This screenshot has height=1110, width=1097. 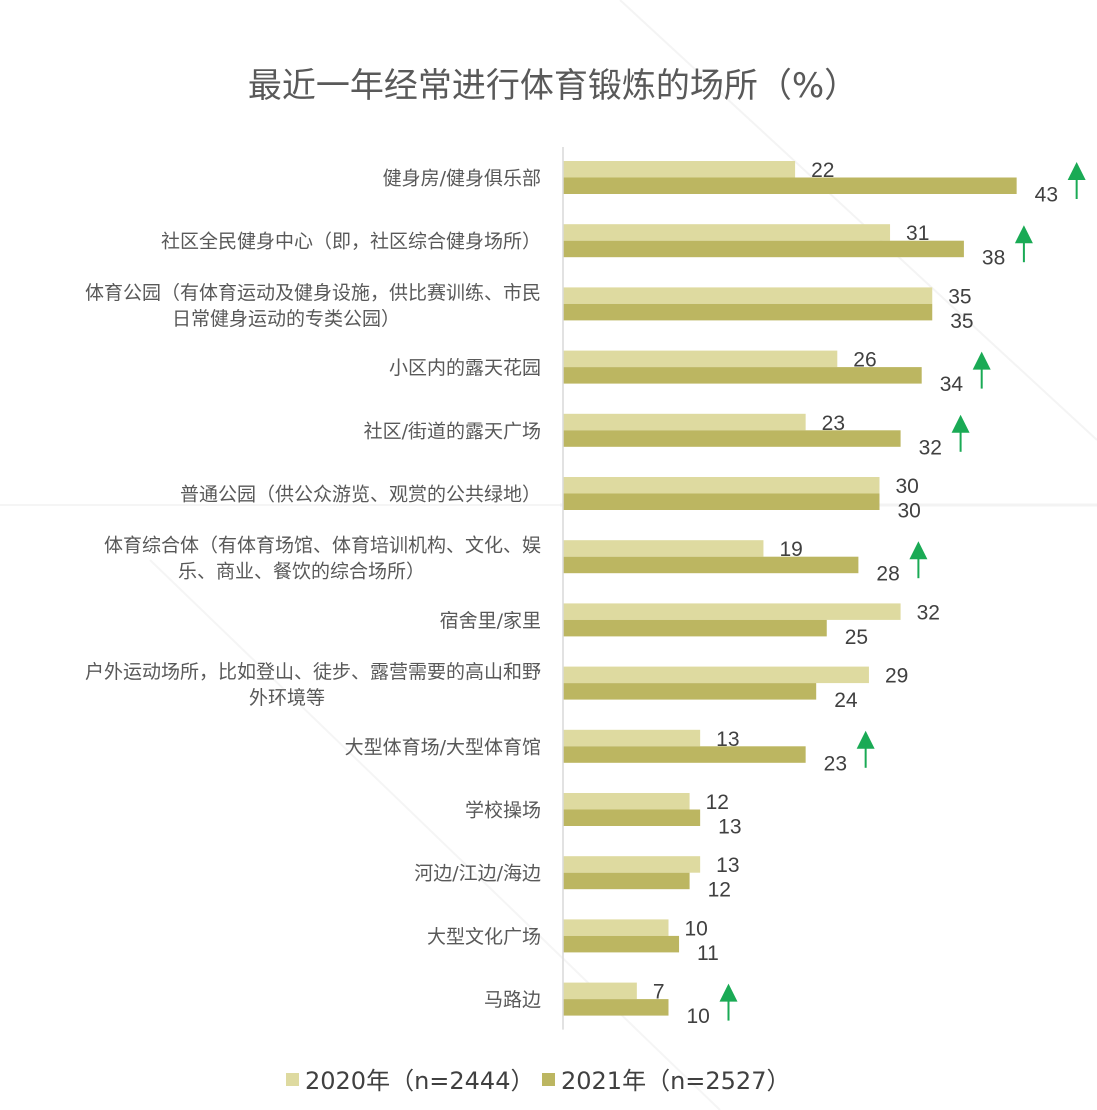 What do you see at coordinates (443, 747) in the screenshot?
I see `category-label: 大型体育场/大型体育馆` at bounding box center [443, 747].